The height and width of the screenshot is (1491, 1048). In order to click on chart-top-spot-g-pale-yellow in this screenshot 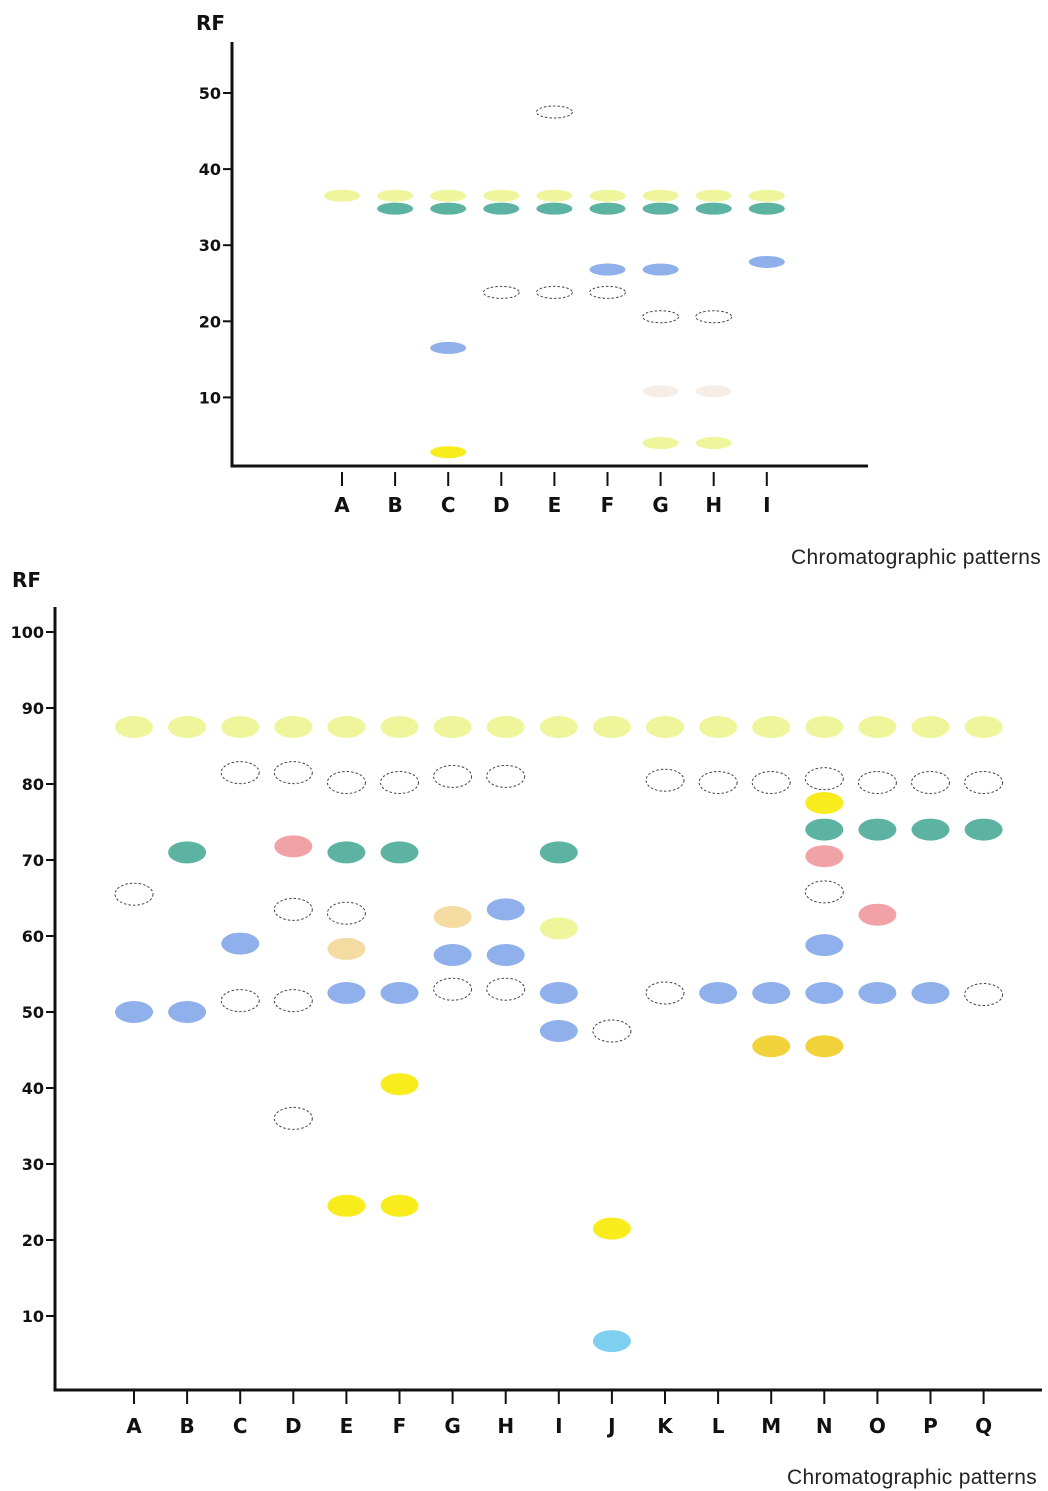, I will do `click(660, 443)`.